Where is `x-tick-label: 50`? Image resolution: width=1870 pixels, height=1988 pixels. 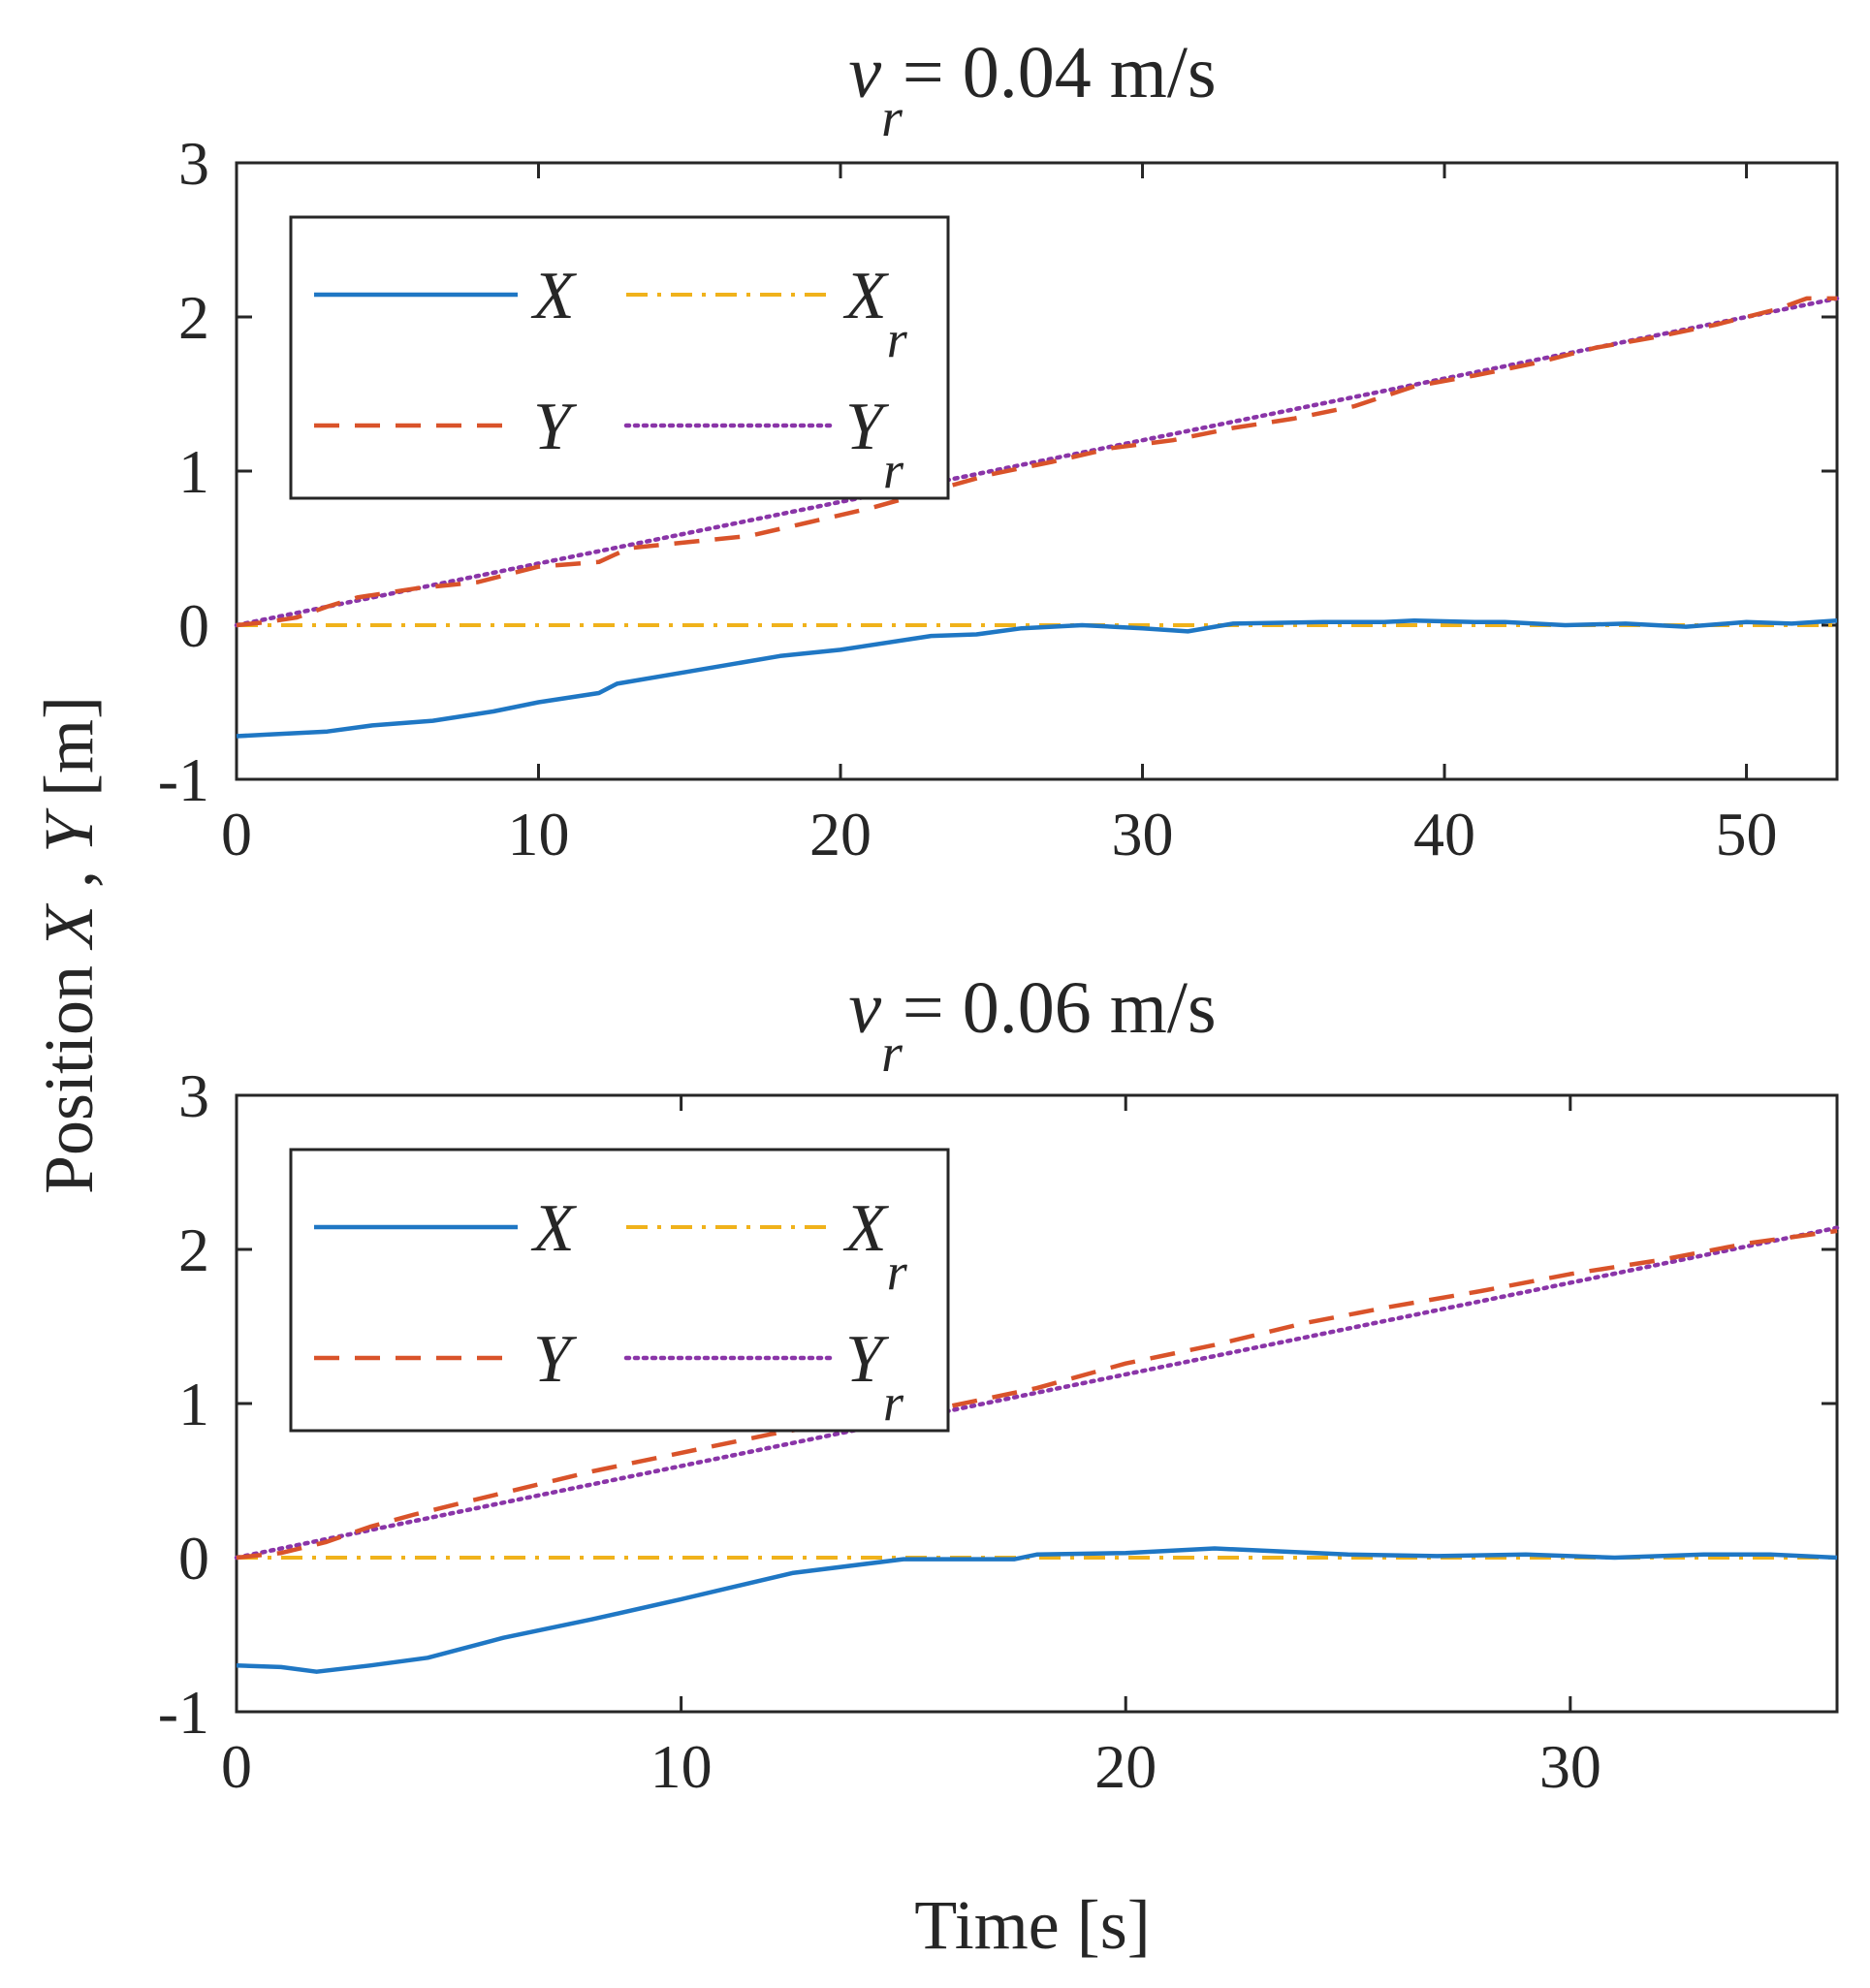
x-tick-label: 50 is located at coordinates (1747, 834).